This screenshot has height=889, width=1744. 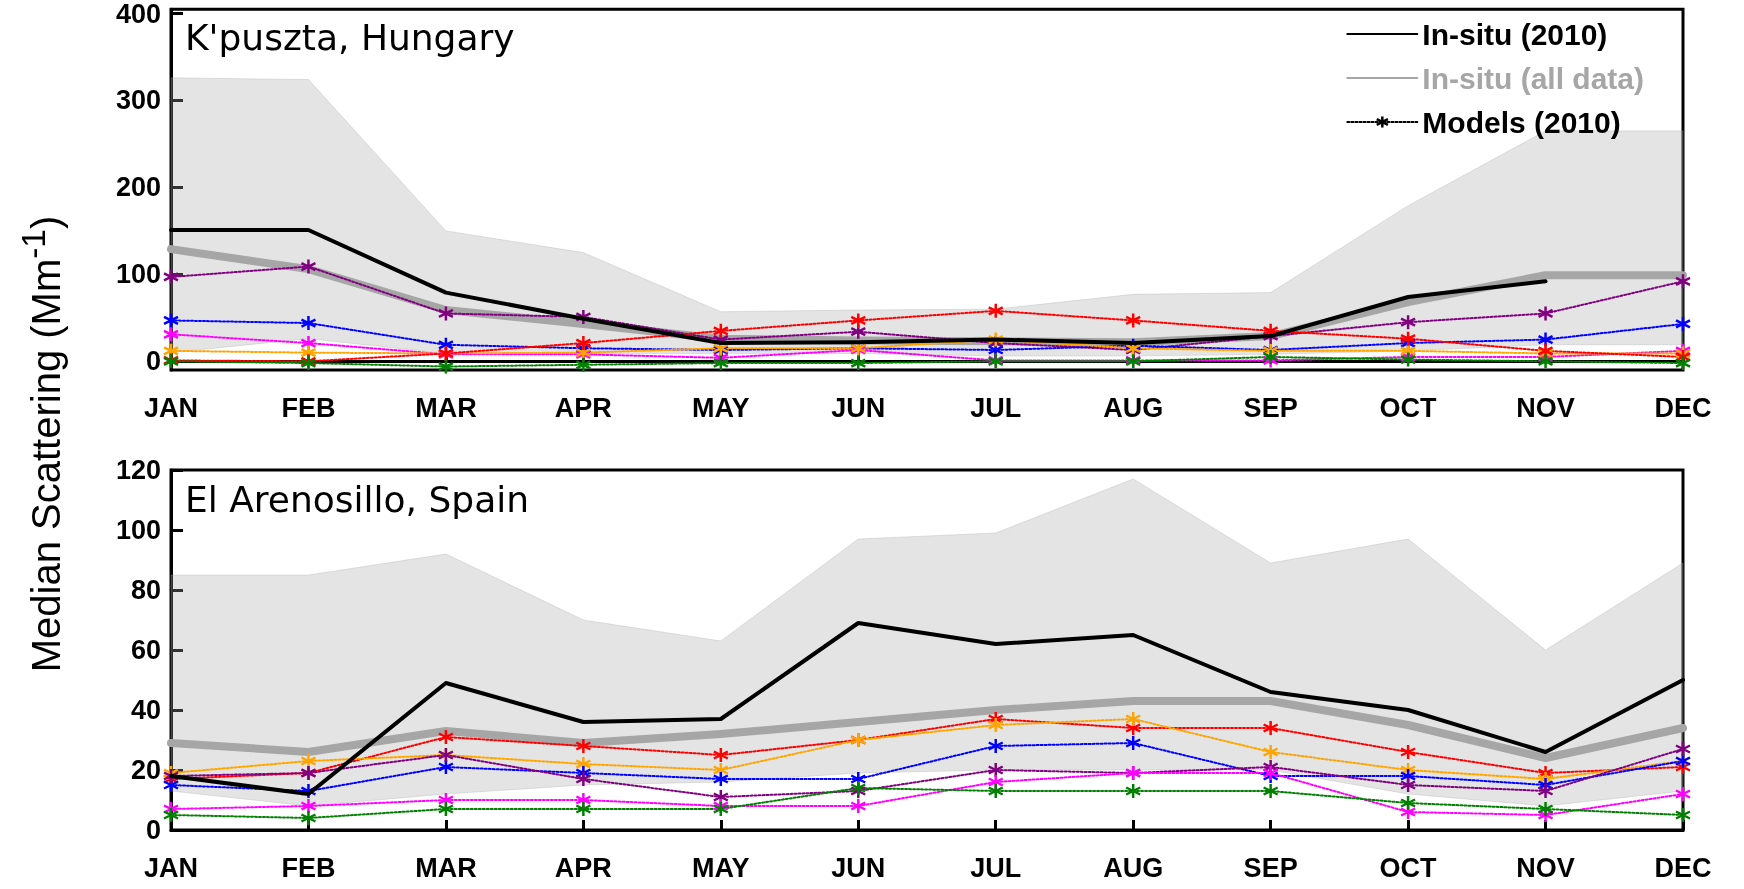 What do you see at coordinates (145, 710) in the screenshot?
I see `y-tick-label: 40` at bounding box center [145, 710].